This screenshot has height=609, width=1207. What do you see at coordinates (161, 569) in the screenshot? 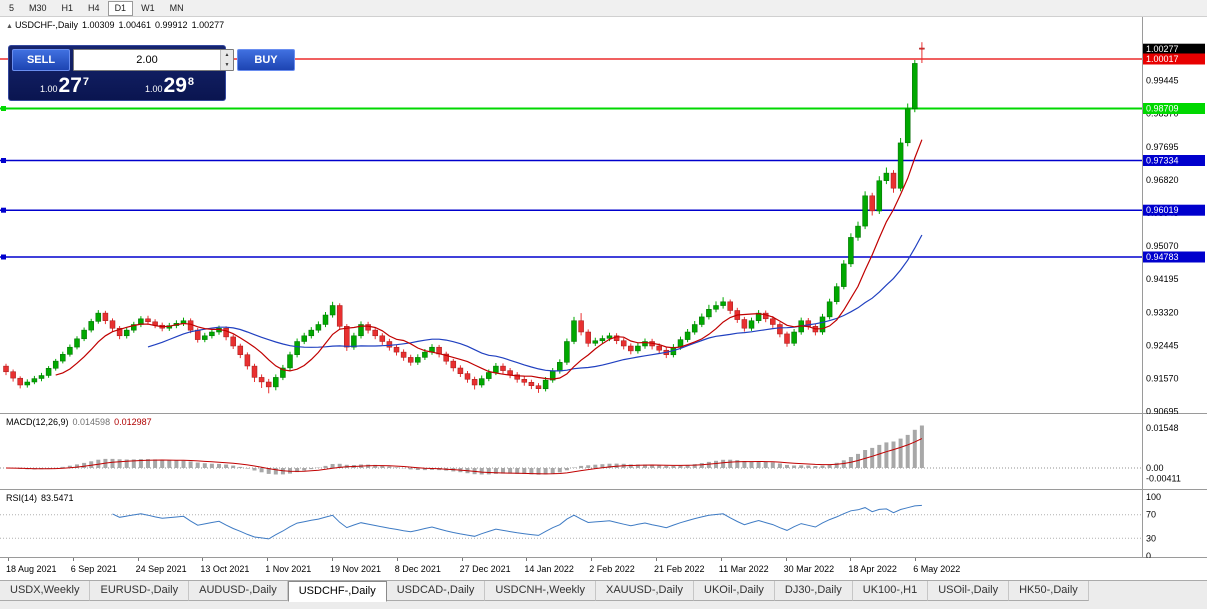
I see `date-label: 24 Sep 2021` at bounding box center [161, 569].